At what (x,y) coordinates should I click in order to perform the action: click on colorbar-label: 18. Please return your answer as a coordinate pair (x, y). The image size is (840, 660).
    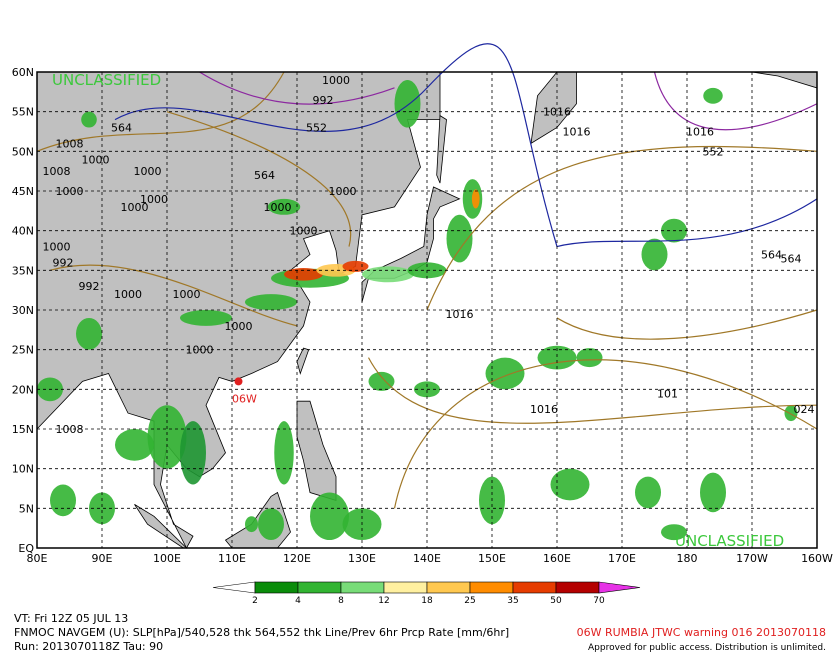
    Looking at the image, I should click on (427, 601).